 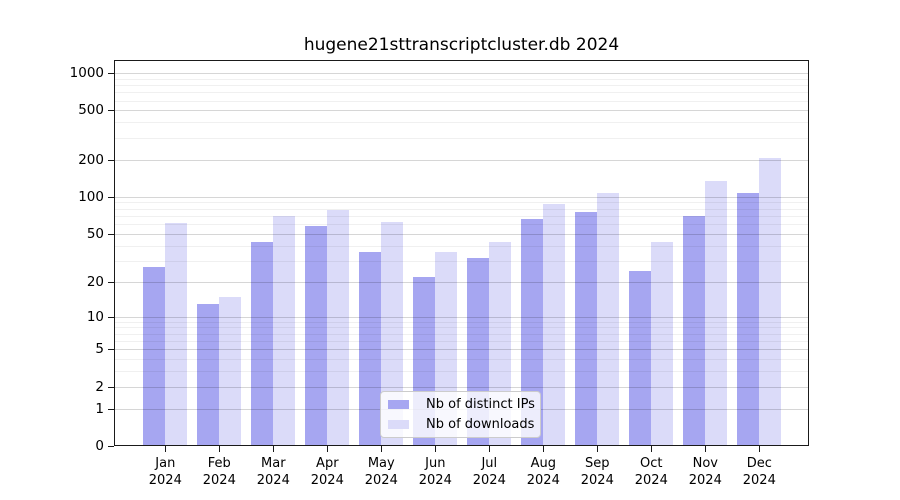 I want to click on x-tick-label: Nov 2024, so click(x=705, y=472).